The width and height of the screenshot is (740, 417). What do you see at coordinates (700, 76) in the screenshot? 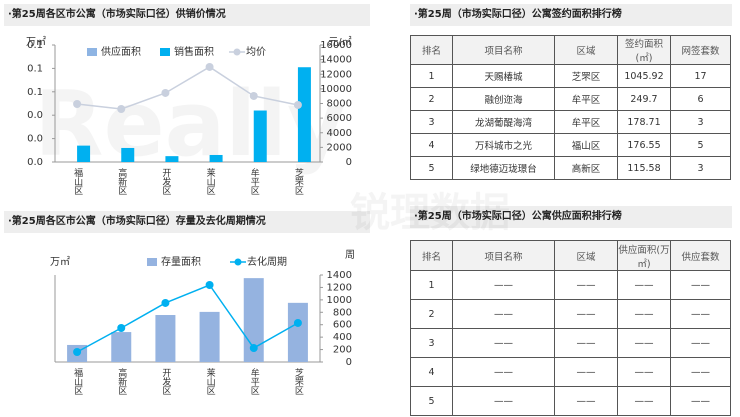
I see `cell: 17` at bounding box center [700, 76].